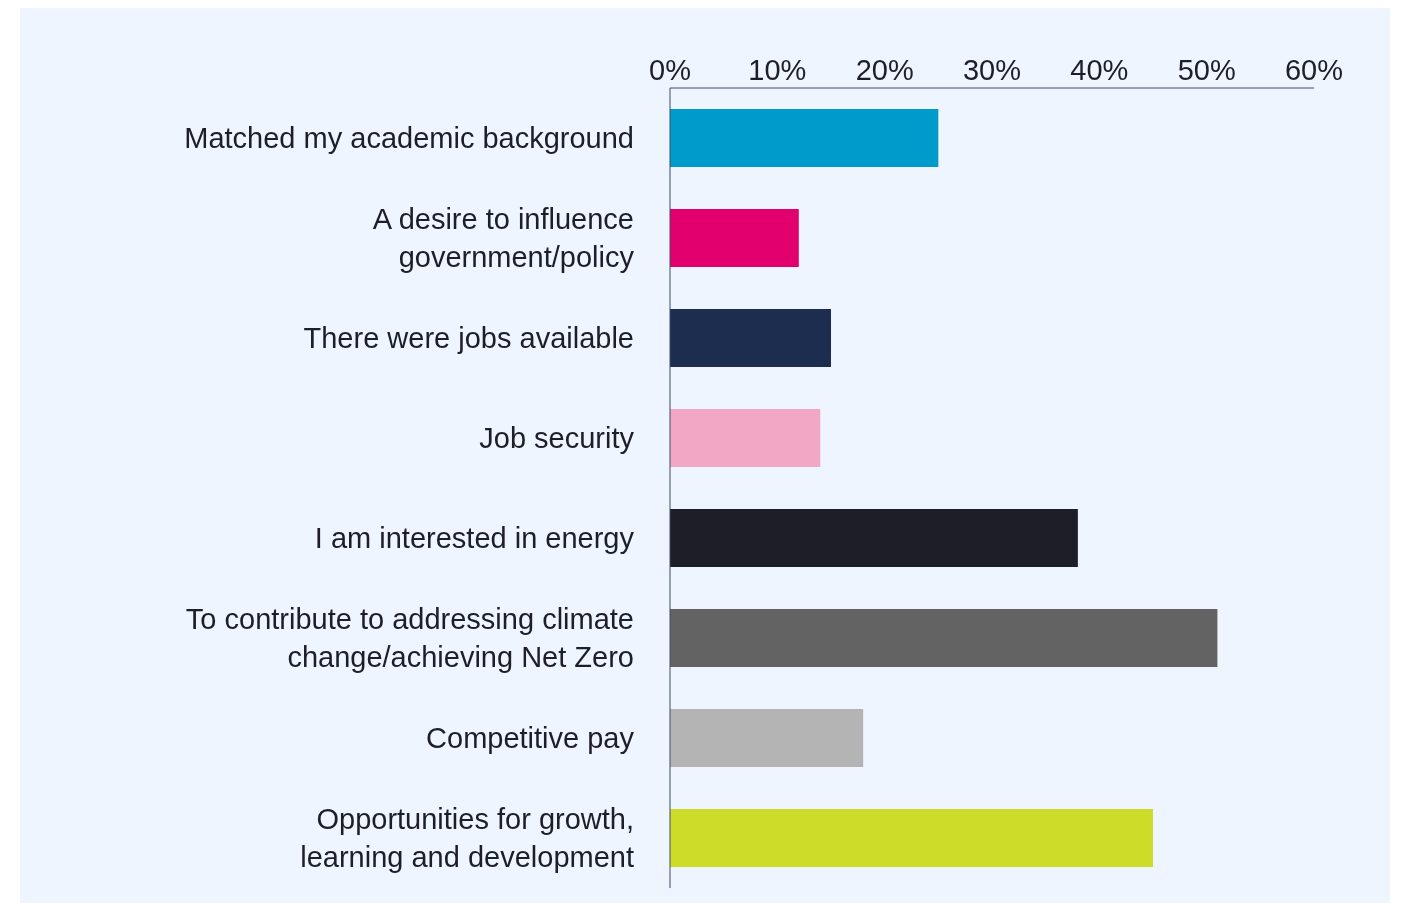 The image size is (1402, 919). What do you see at coordinates (1314, 70) in the screenshot?
I see `x-tick-label: 60%` at bounding box center [1314, 70].